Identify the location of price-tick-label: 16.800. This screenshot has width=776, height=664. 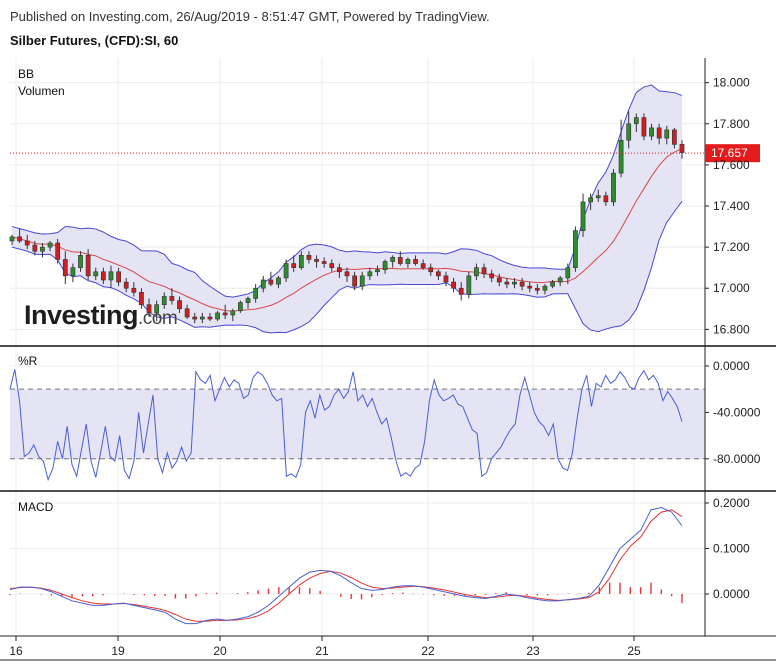
(731, 329).